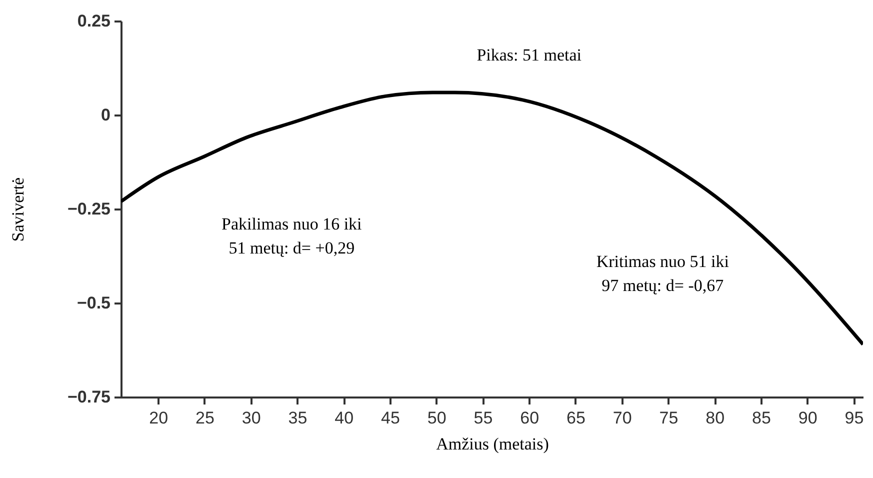 The width and height of the screenshot is (873, 478). What do you see at coordinates (576, 418) in the screenshot?
I see `x-tick-label: 65` at bounding box center [576, 418].